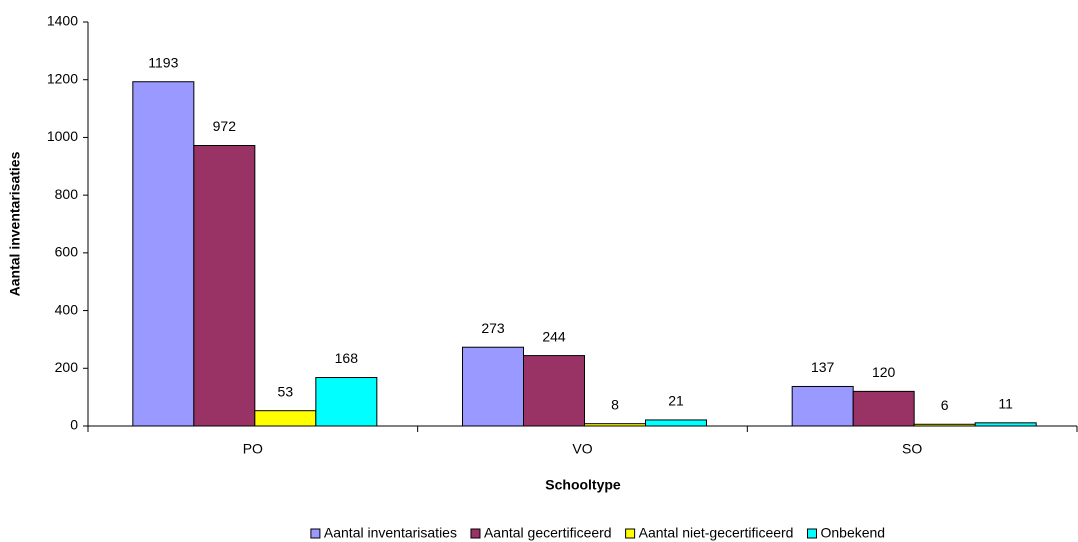 This screenshot has height=542, width=1078. Describe the element at coordinates (74, 425) in the screenshot. I see `y-tick-label: 0` at that location.